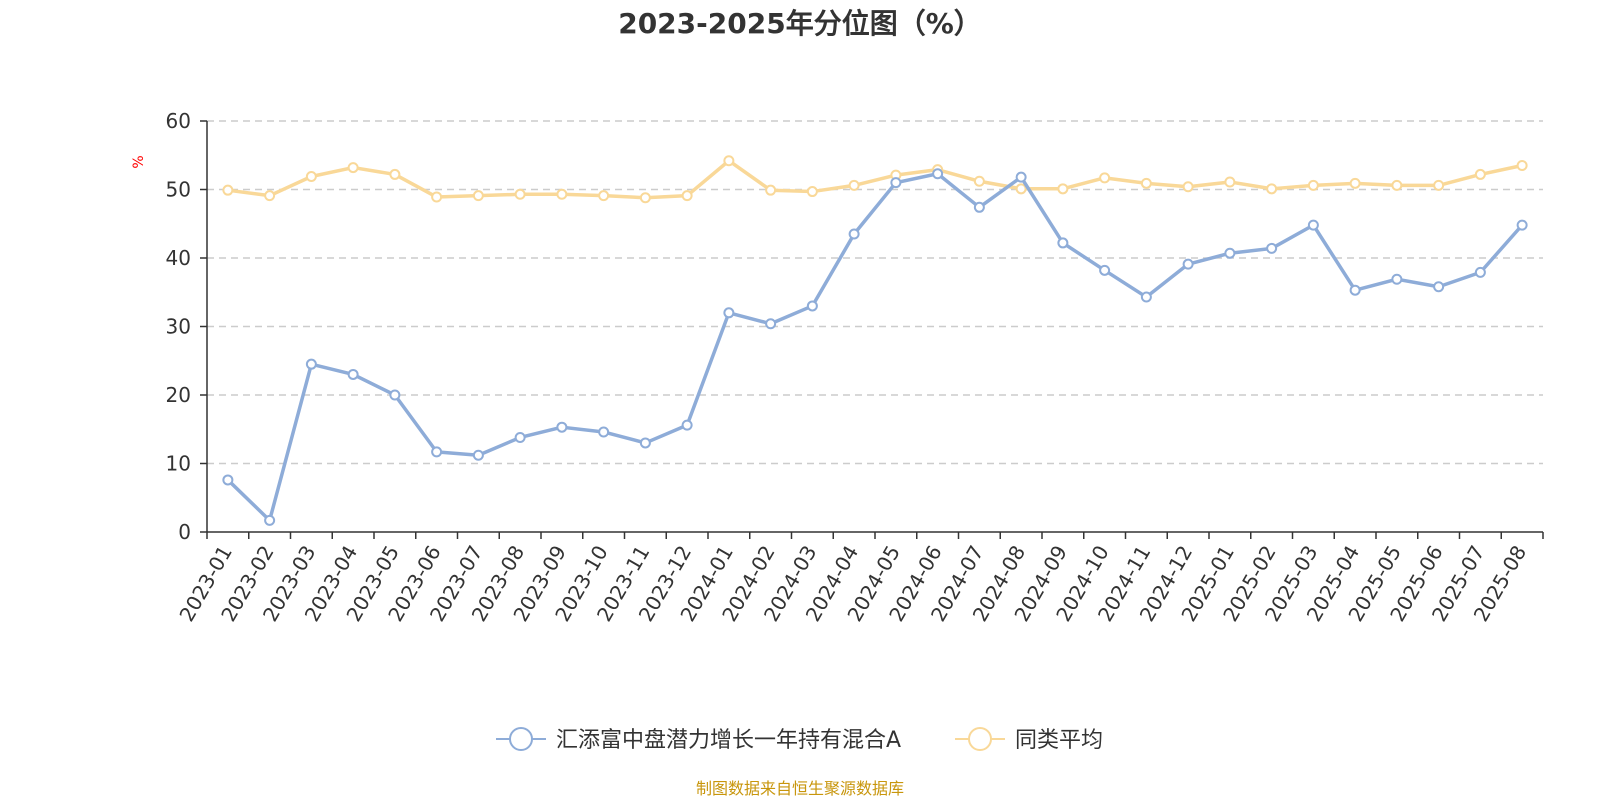 The width and height of the screenshot is (1600, 804). I want to click on legend-item-2: 同类平均, so click(1029, 740).